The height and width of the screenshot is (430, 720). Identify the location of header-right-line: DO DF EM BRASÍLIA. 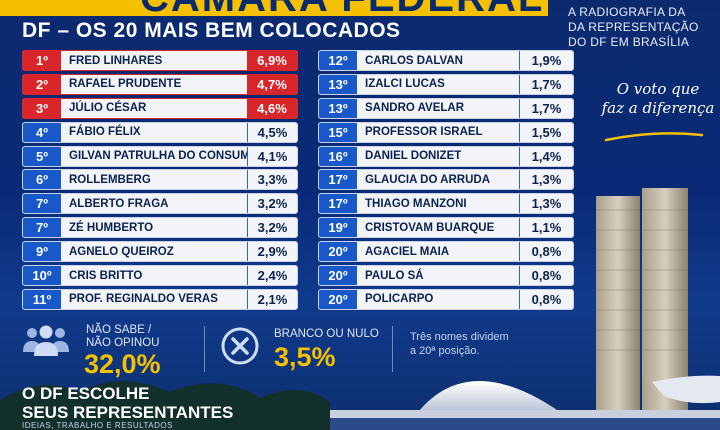
(629, 42).